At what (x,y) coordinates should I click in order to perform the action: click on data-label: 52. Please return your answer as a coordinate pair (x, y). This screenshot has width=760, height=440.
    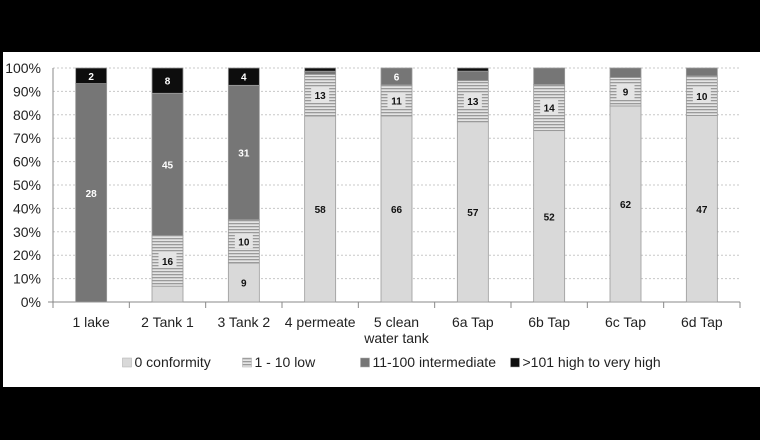
    Looking at the image, I should click on (550, 217).